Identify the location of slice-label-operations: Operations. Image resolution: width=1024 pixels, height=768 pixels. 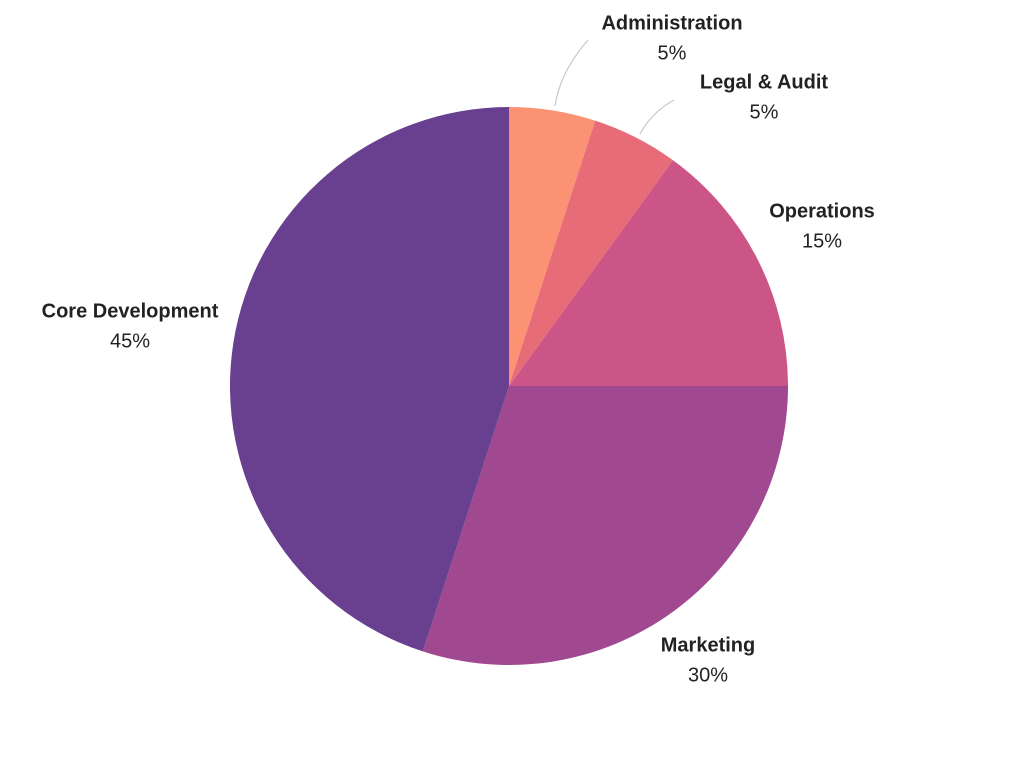
(822, 211).